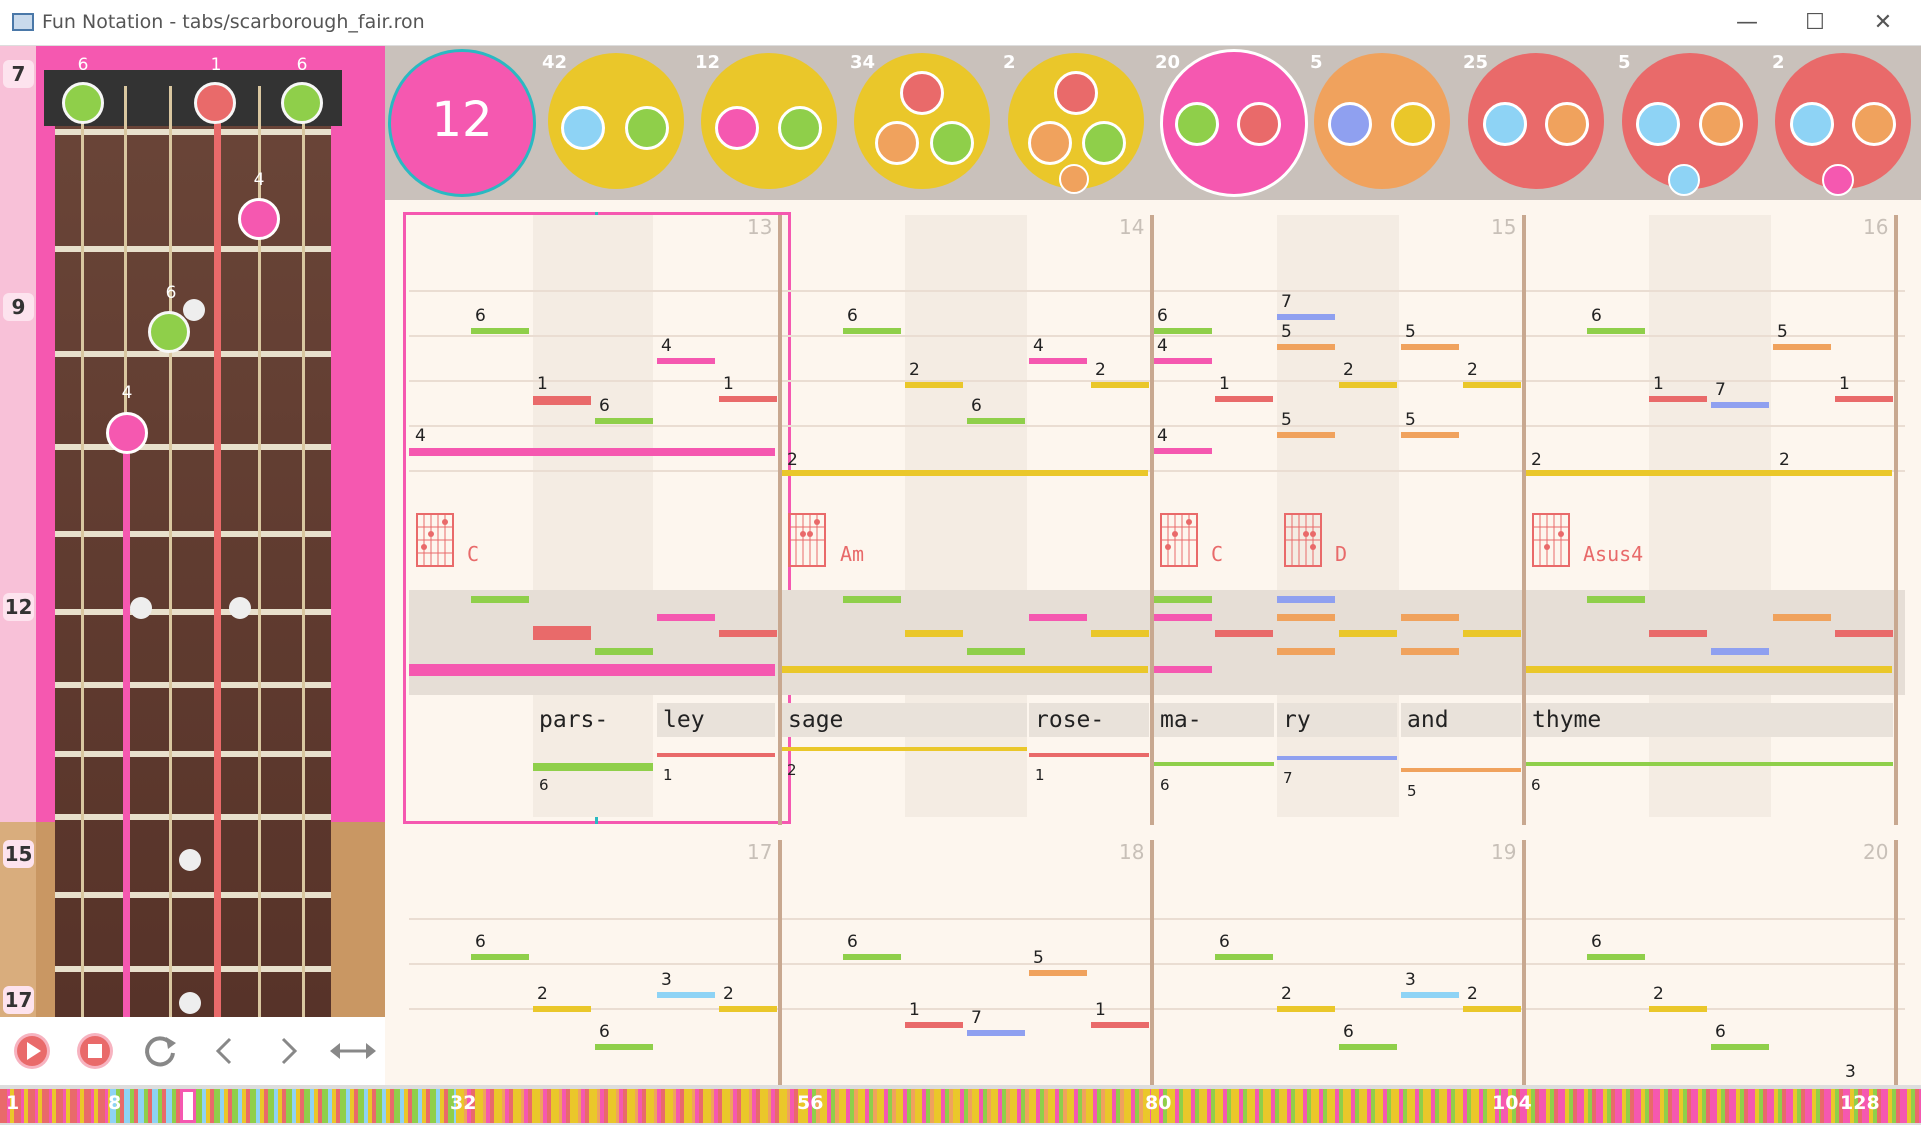 The height and width of the screenshot is (1125, 1921). What do you see at coordinates (1747, 22) in the screenshot?
I see `minimize-button: —` at bounding box center [1747, 22].